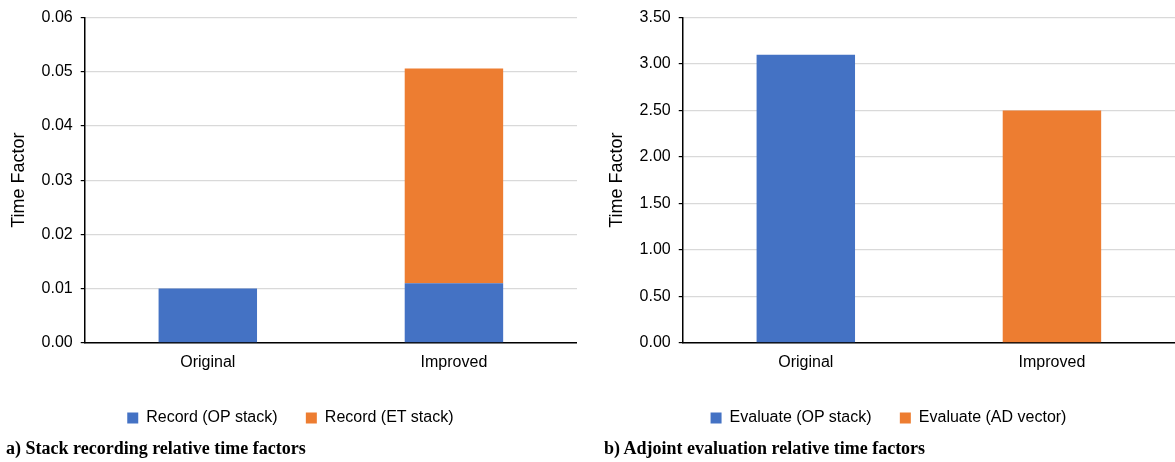 The image size is (1175, 462). I want to click on y-tick-label: 3.50, so click(655, 17).